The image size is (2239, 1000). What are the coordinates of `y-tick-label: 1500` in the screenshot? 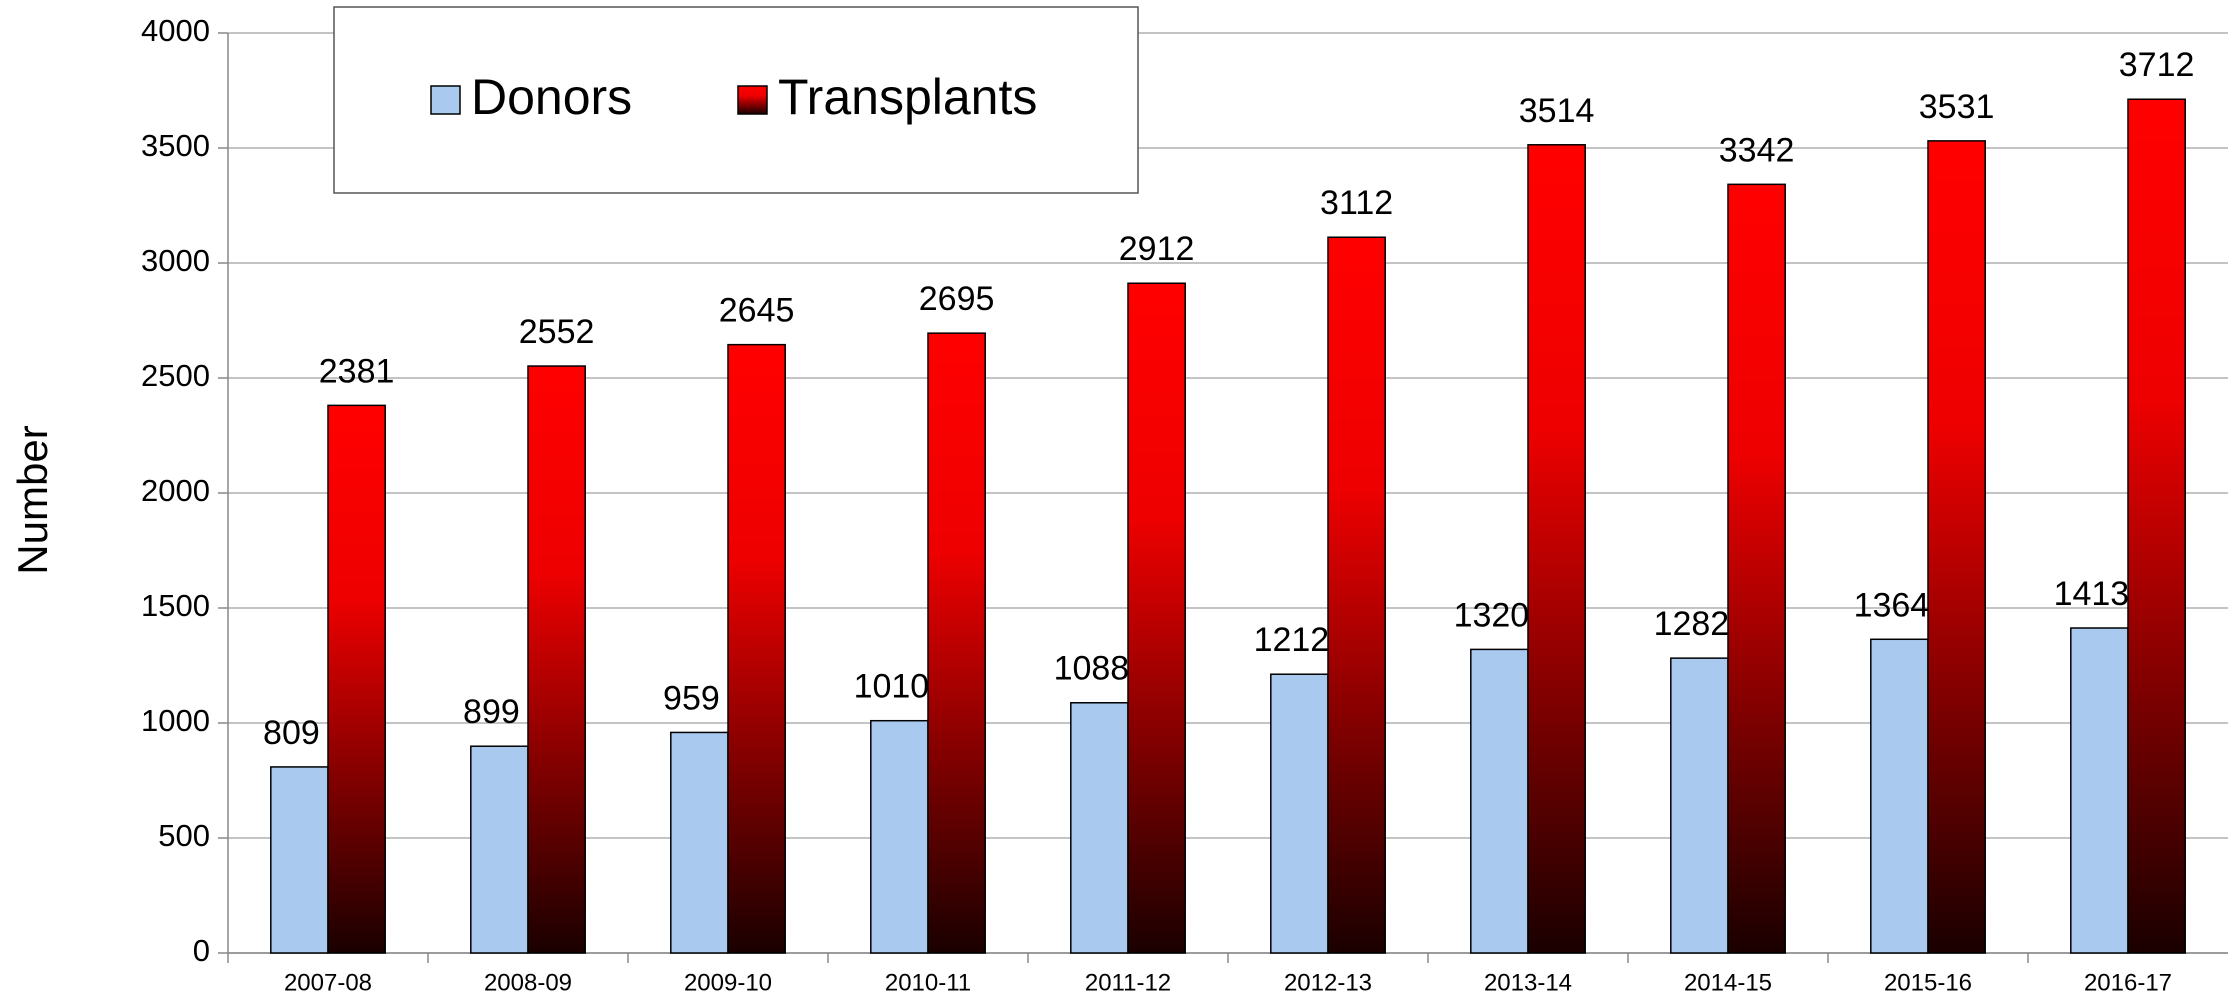 It's located at (175, 605).